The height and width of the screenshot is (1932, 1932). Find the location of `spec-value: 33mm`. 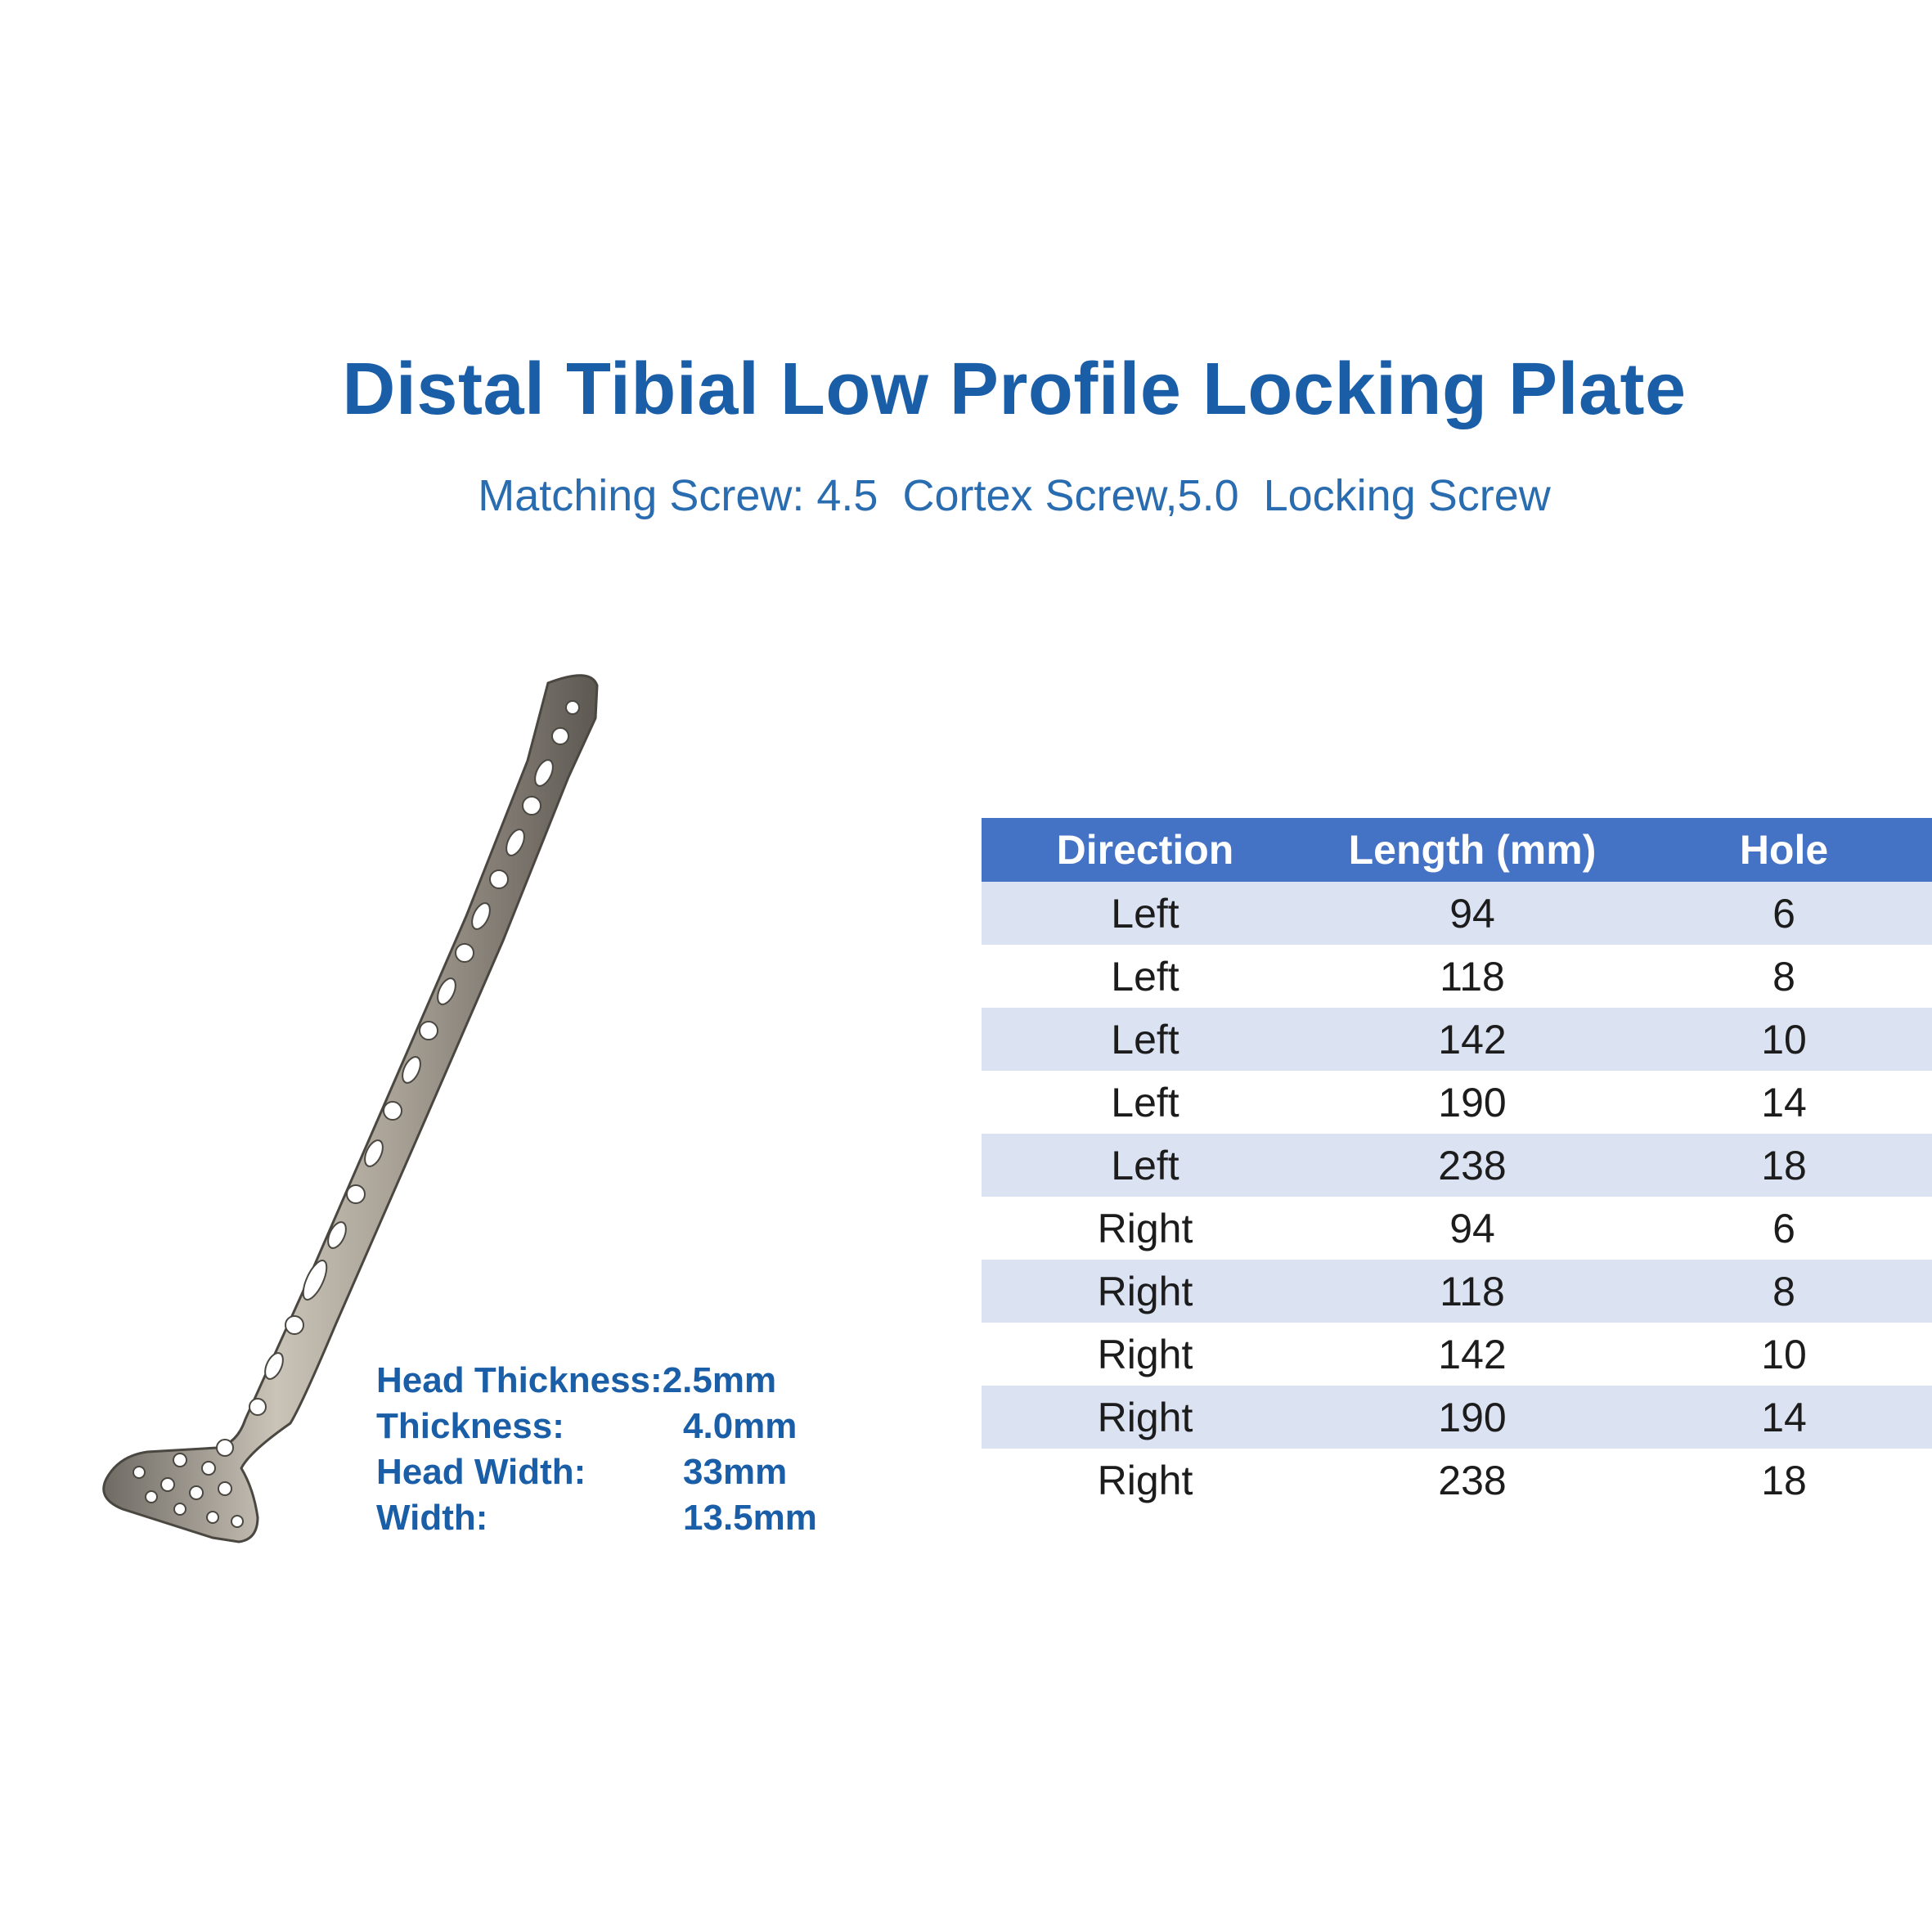

spec-value: 33mm is located at coordinates (736, 1472).